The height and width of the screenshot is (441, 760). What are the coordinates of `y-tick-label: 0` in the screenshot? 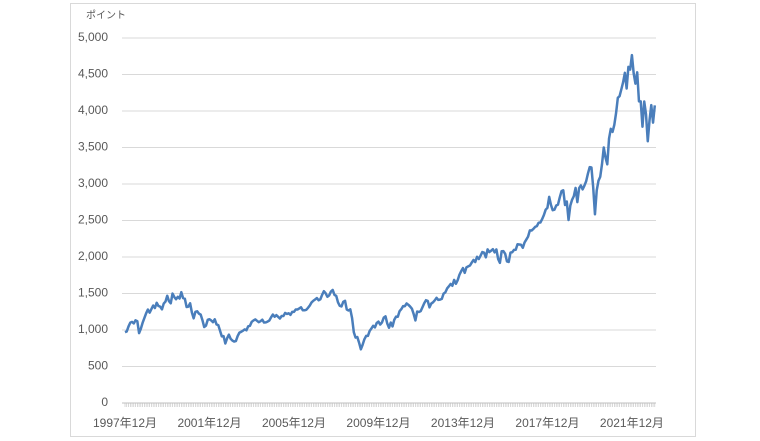 It's located at (104, 402).